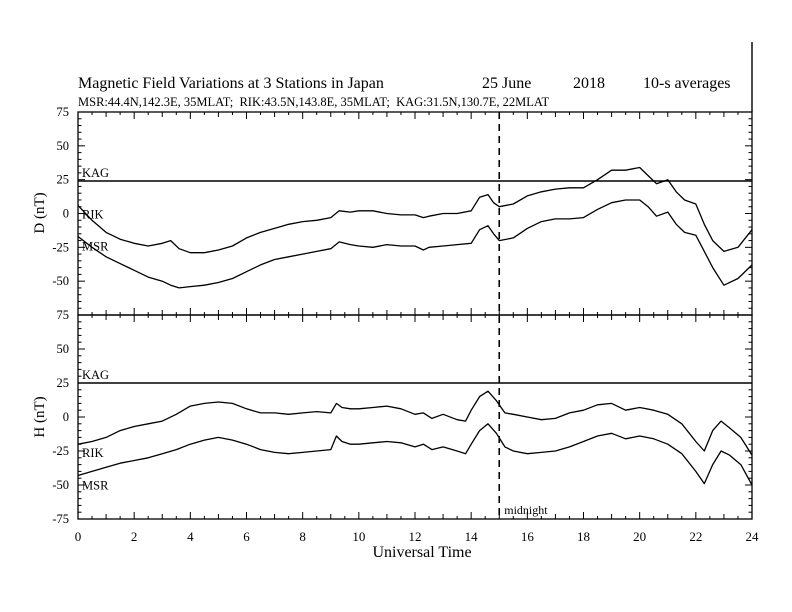  Describe the element at coordinates (528, 536) in the screenshot. I see `x-tick-label: 16` at that location.